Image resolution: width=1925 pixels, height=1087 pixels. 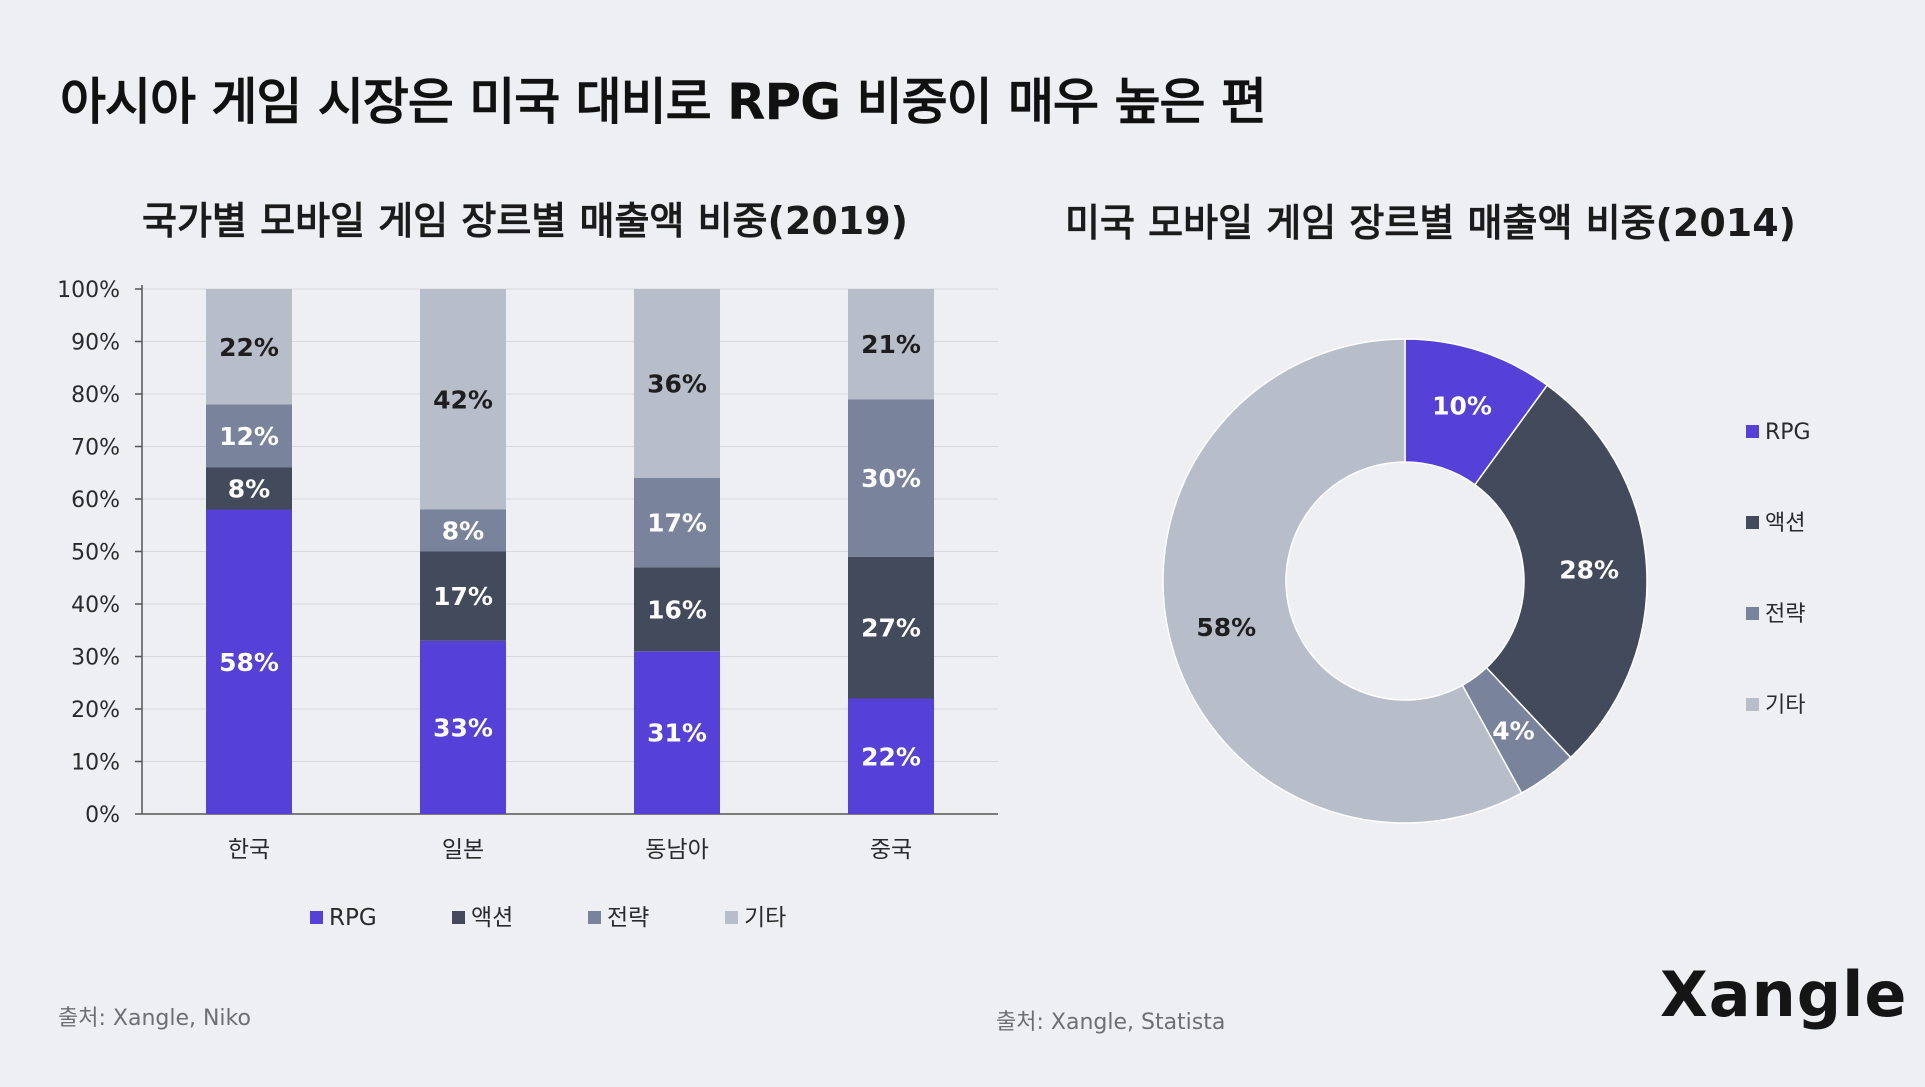 What do you see at coordinates (95, 763) in the screenshot?
I see `y-tick-label: 10%` at bounding box center [95, 763].